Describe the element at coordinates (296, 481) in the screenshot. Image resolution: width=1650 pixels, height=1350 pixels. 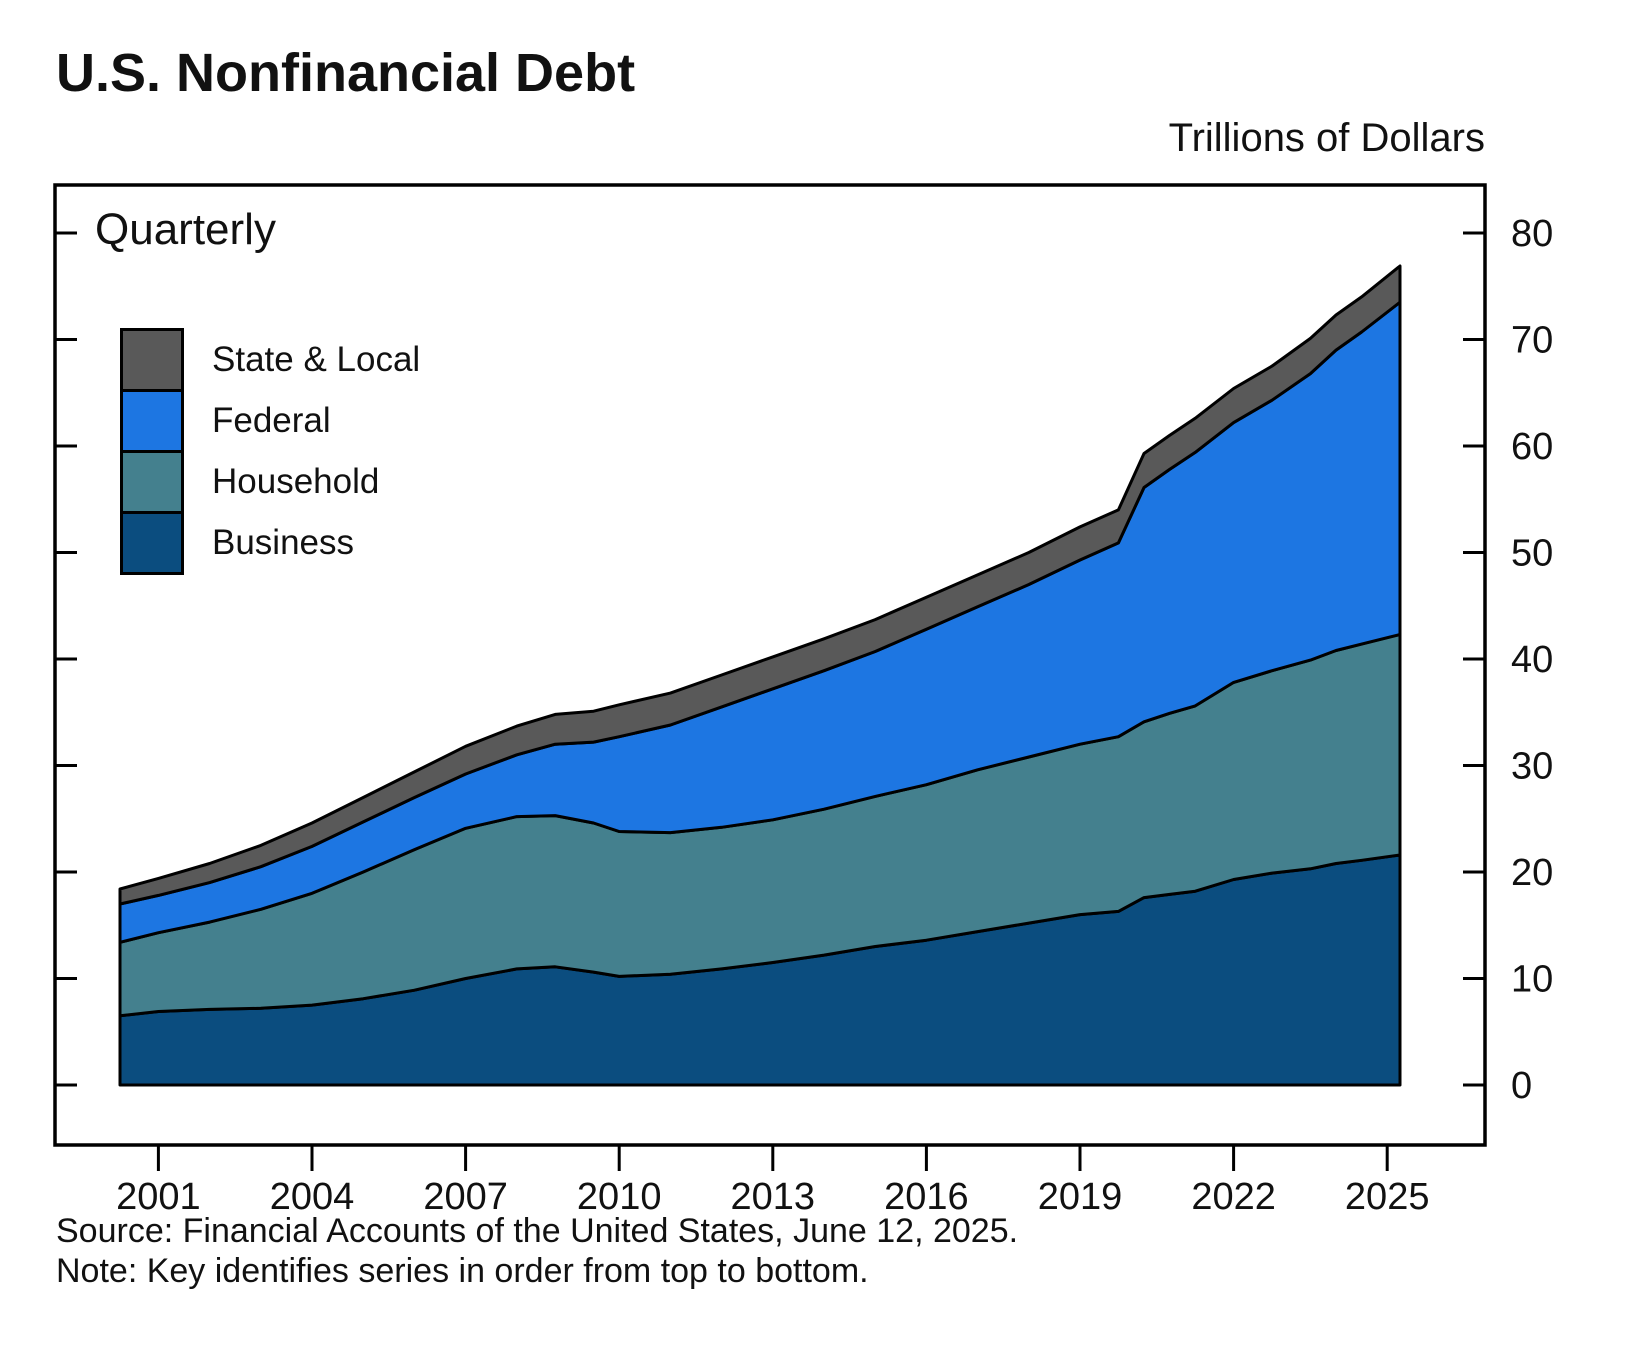
I see `legend-label-household: Household` at that location.